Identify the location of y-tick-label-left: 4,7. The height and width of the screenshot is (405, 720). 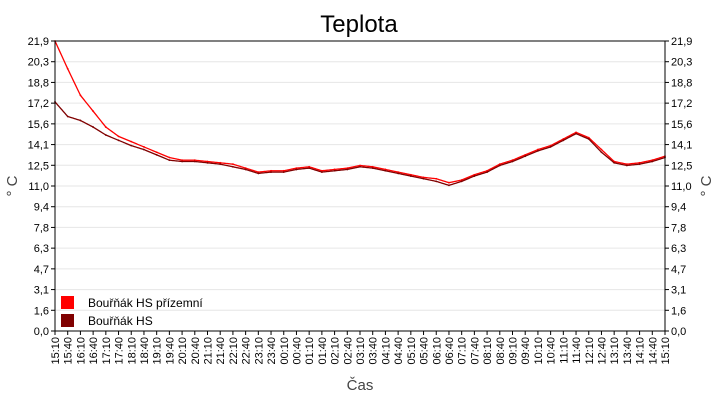
(41, 270).